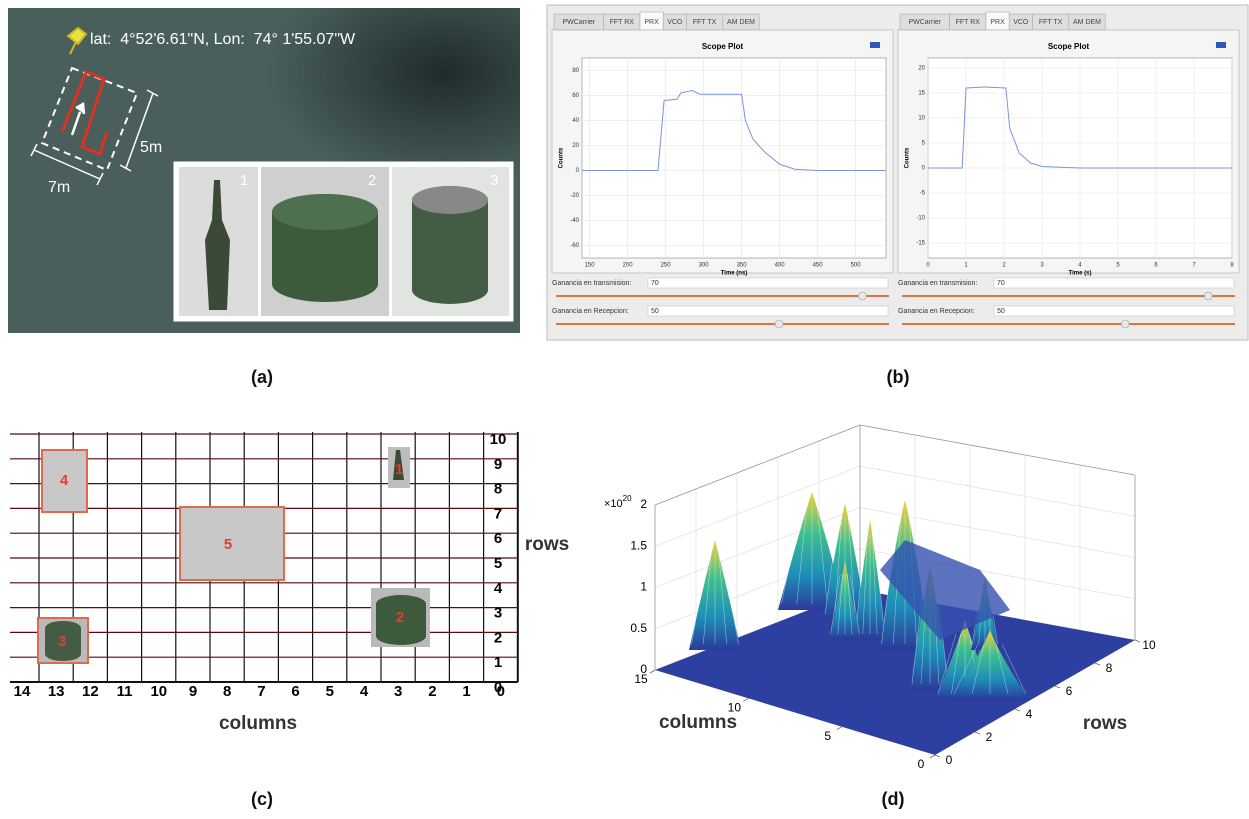 The width and height of the screenshot is (1249, 819). What do you see at coordinates (193, 691) in the screenshot?
I see `column-label: 9` at bounding box center [193, 691].